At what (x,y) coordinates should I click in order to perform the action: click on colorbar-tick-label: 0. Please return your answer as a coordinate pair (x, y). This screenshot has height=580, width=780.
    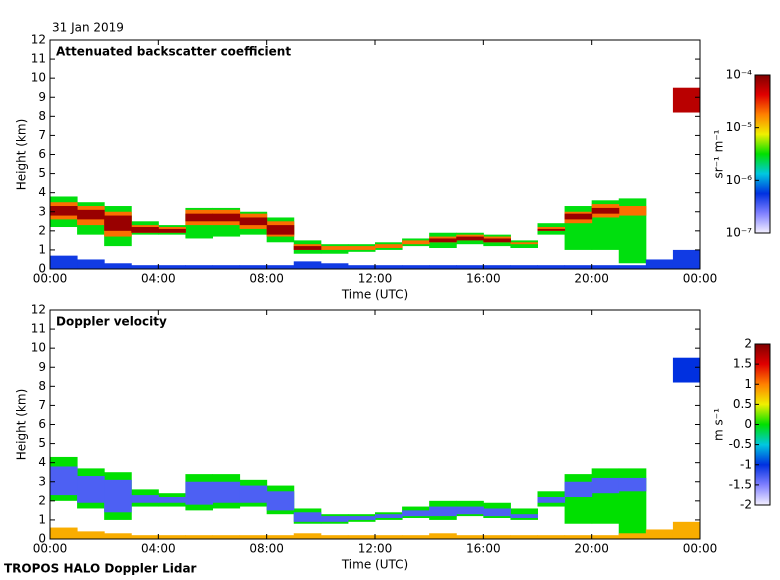
    Looking at the image, I should click on (748, 424).